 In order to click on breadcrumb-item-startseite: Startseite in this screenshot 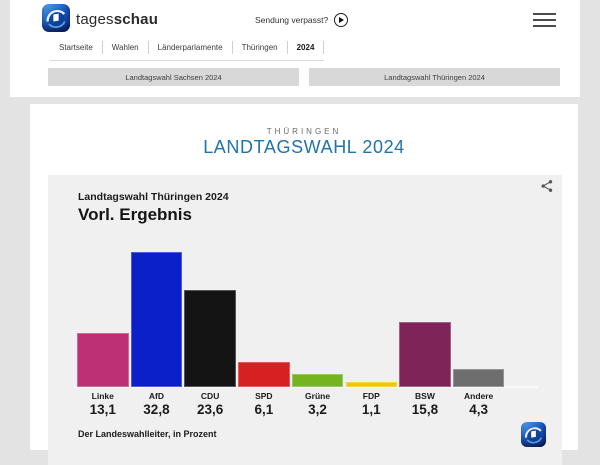, I will do `click(76, 47)`.